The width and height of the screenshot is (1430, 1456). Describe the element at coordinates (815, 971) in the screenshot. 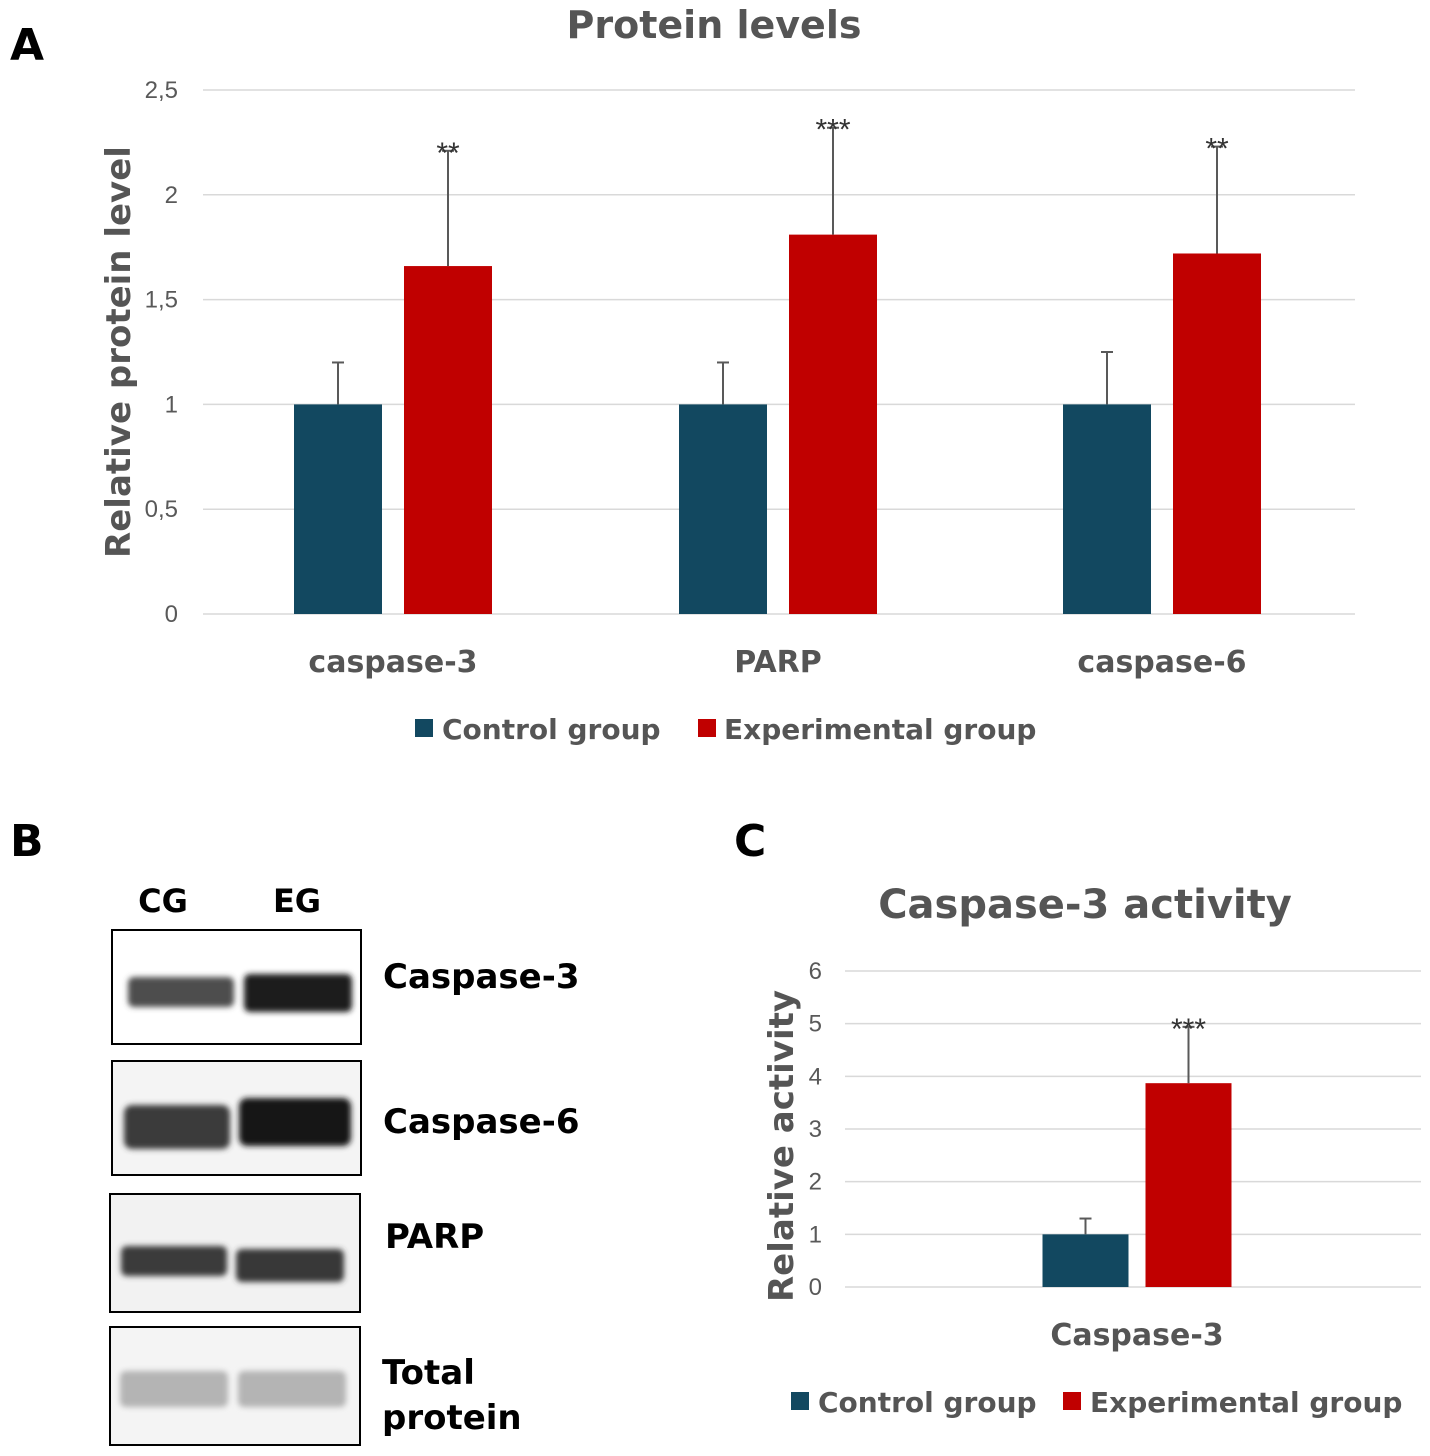

I see `y-tick-label: 6` at that location.